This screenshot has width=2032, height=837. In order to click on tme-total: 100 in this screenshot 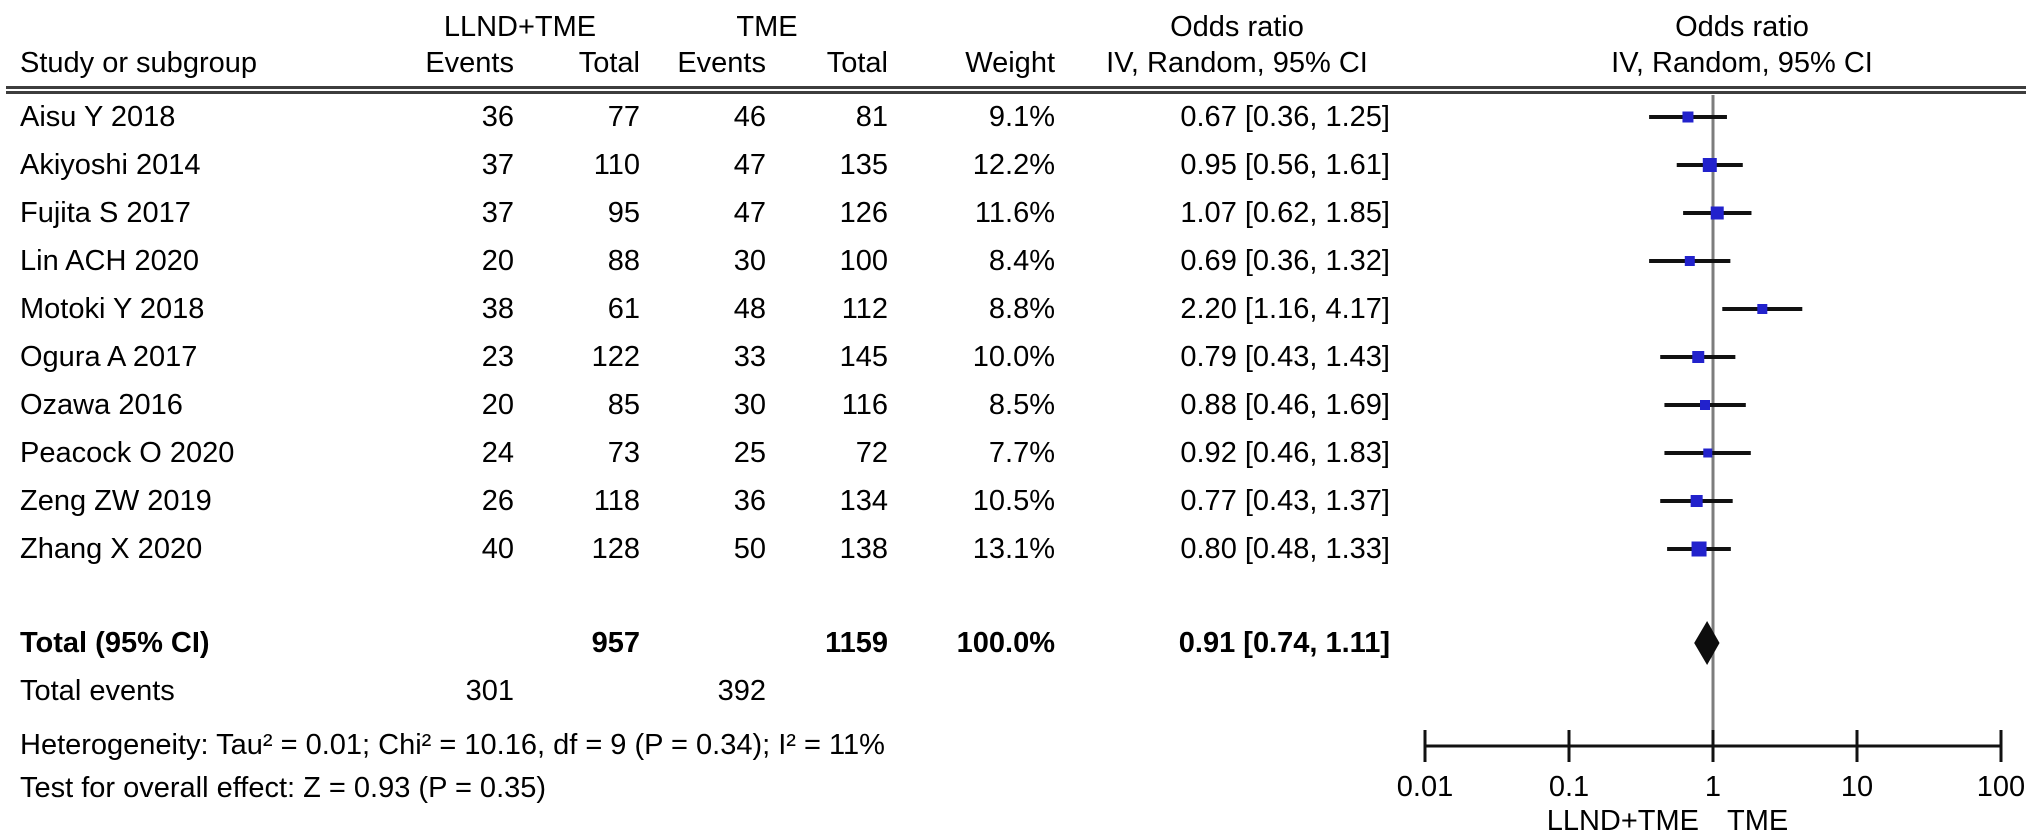, I will do `click(863, 261)`.